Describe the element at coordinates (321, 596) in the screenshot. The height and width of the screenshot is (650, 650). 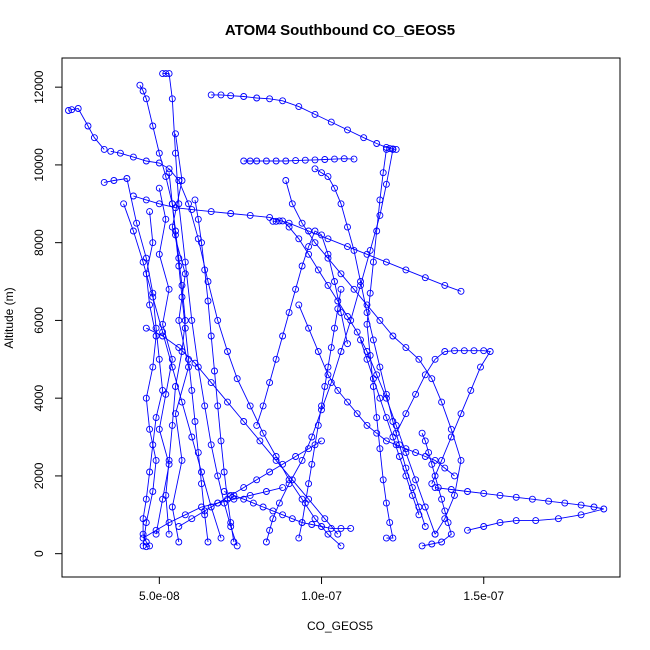
I see `x-tick-label: 1.0e-07` at that location.